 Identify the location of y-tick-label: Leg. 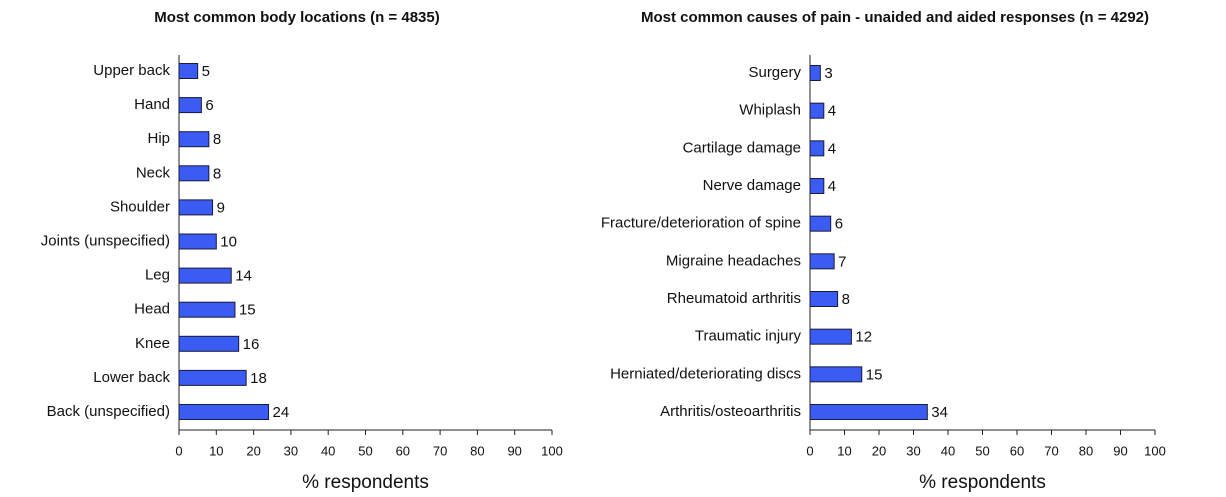
(157, 275).